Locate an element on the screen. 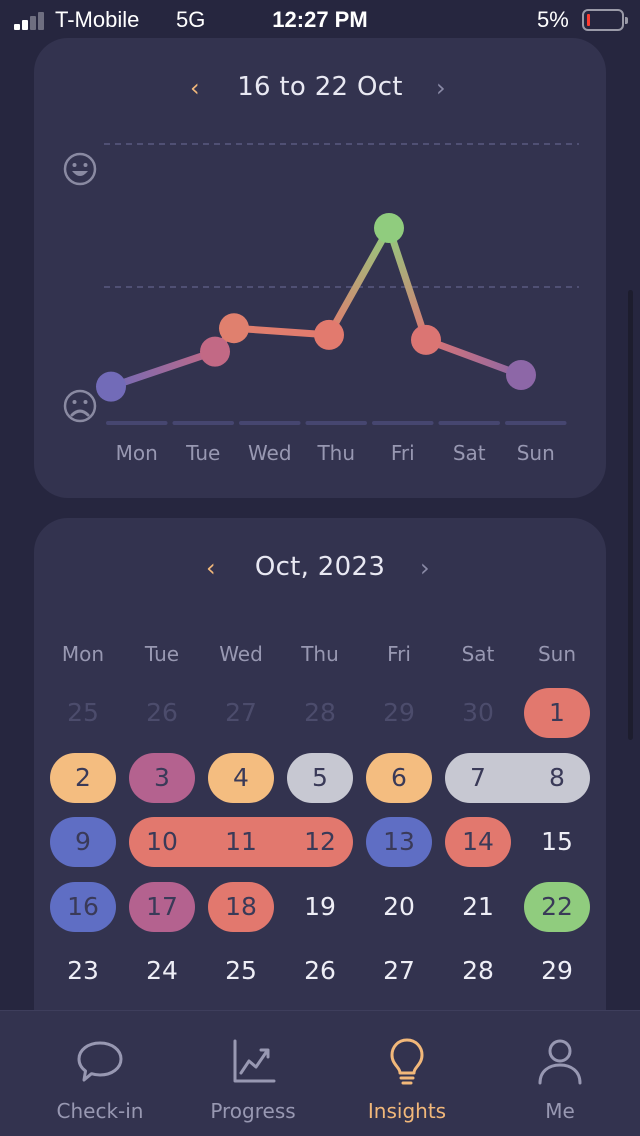 The height and width of the screenshot is (1136, 640). calendar-day: 22 is located at coordinates (557, 906).